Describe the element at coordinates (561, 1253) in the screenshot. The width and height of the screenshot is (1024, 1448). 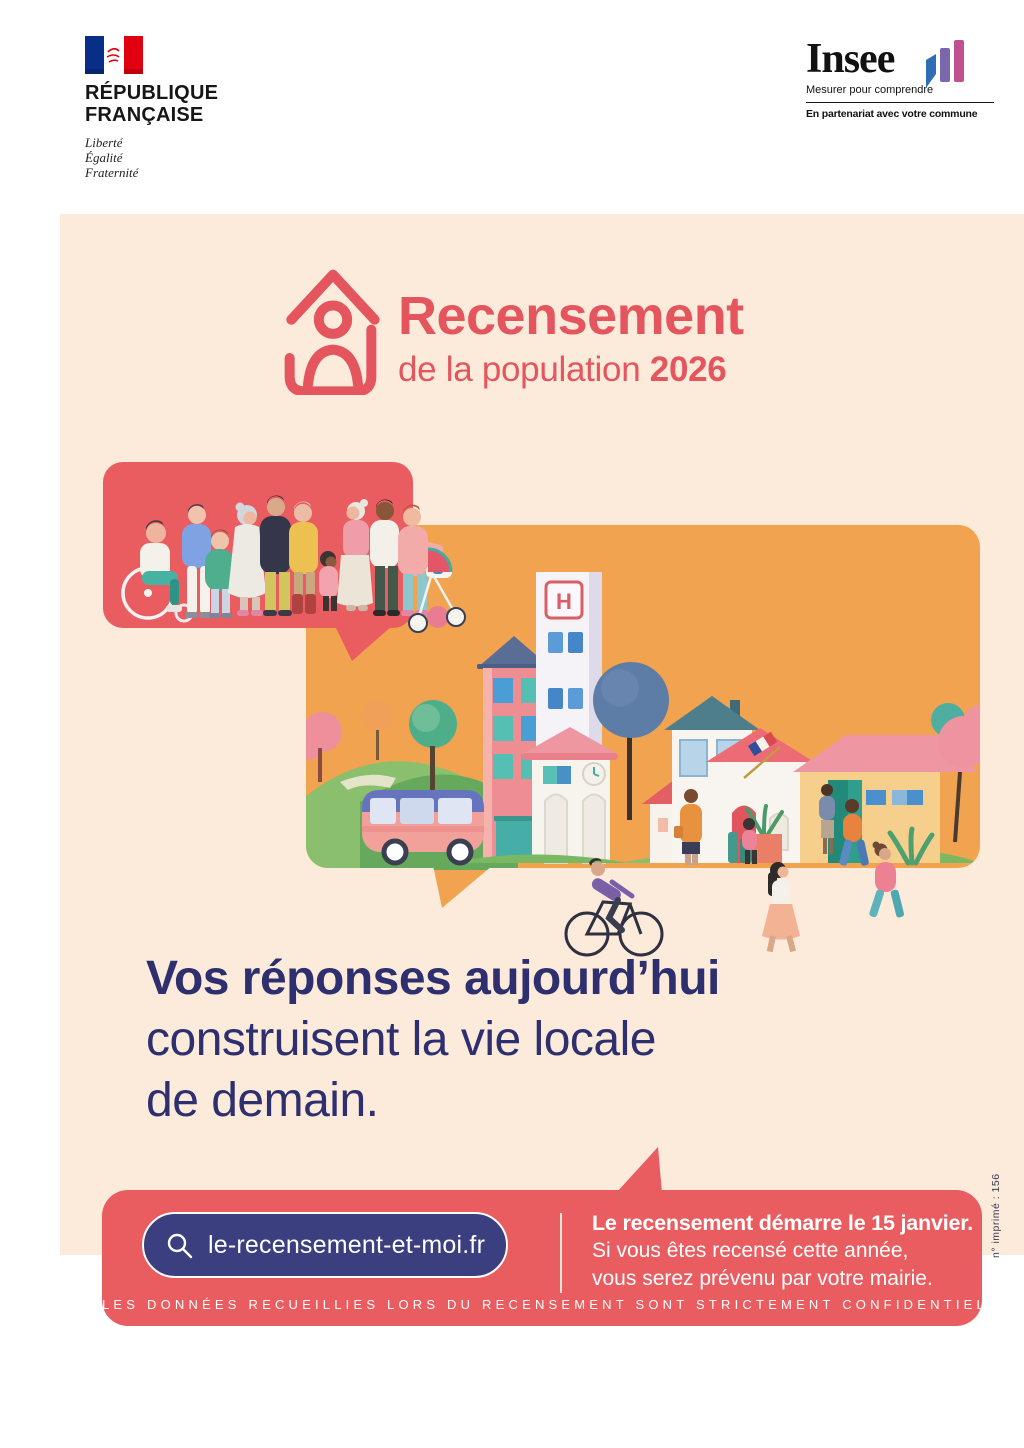
I see `footer-divider` at that location.